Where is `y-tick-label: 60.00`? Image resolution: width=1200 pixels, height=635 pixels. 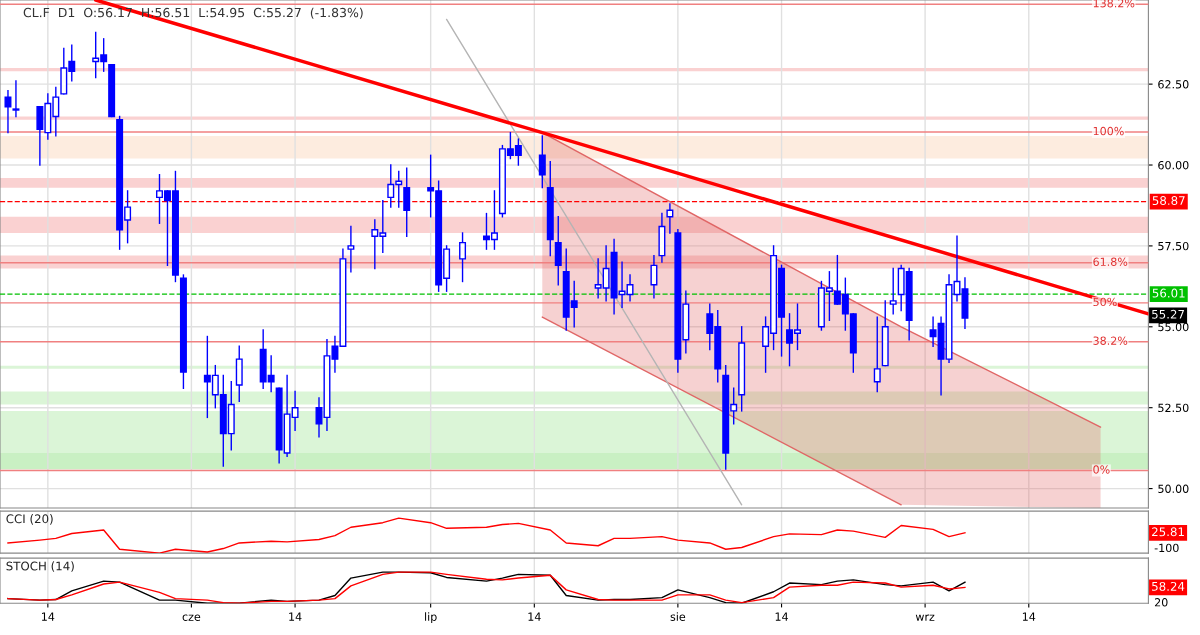
y-tick-label: 60.00 is located at coordinates (1173, 165).